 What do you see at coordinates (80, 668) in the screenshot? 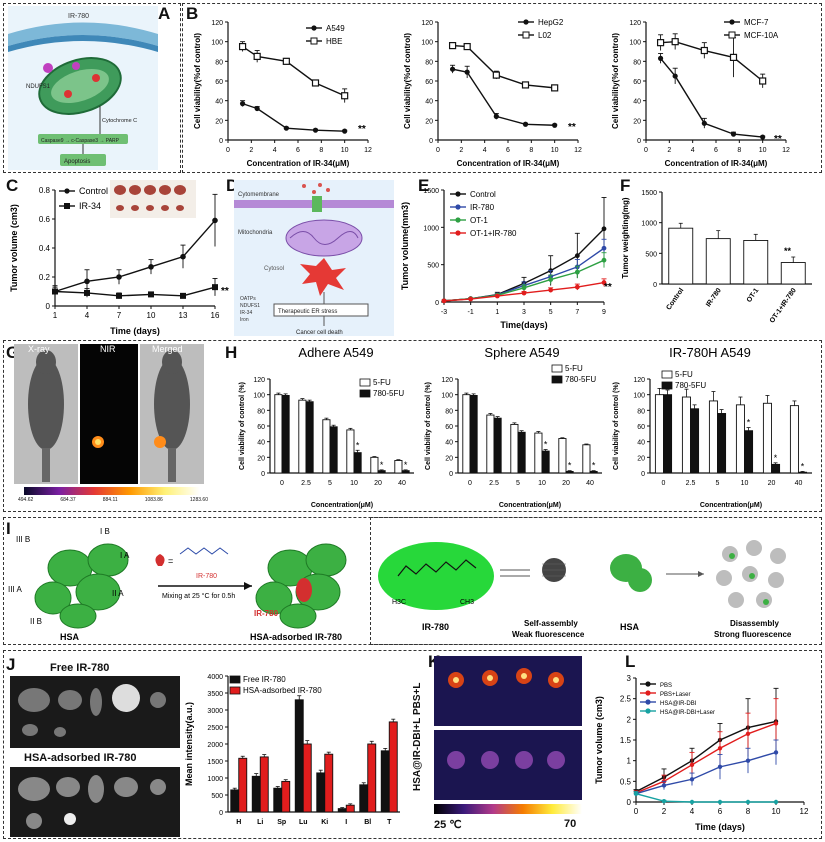
I see `free-ir780-title: Free IR-780` at bounding box center [80, 668].